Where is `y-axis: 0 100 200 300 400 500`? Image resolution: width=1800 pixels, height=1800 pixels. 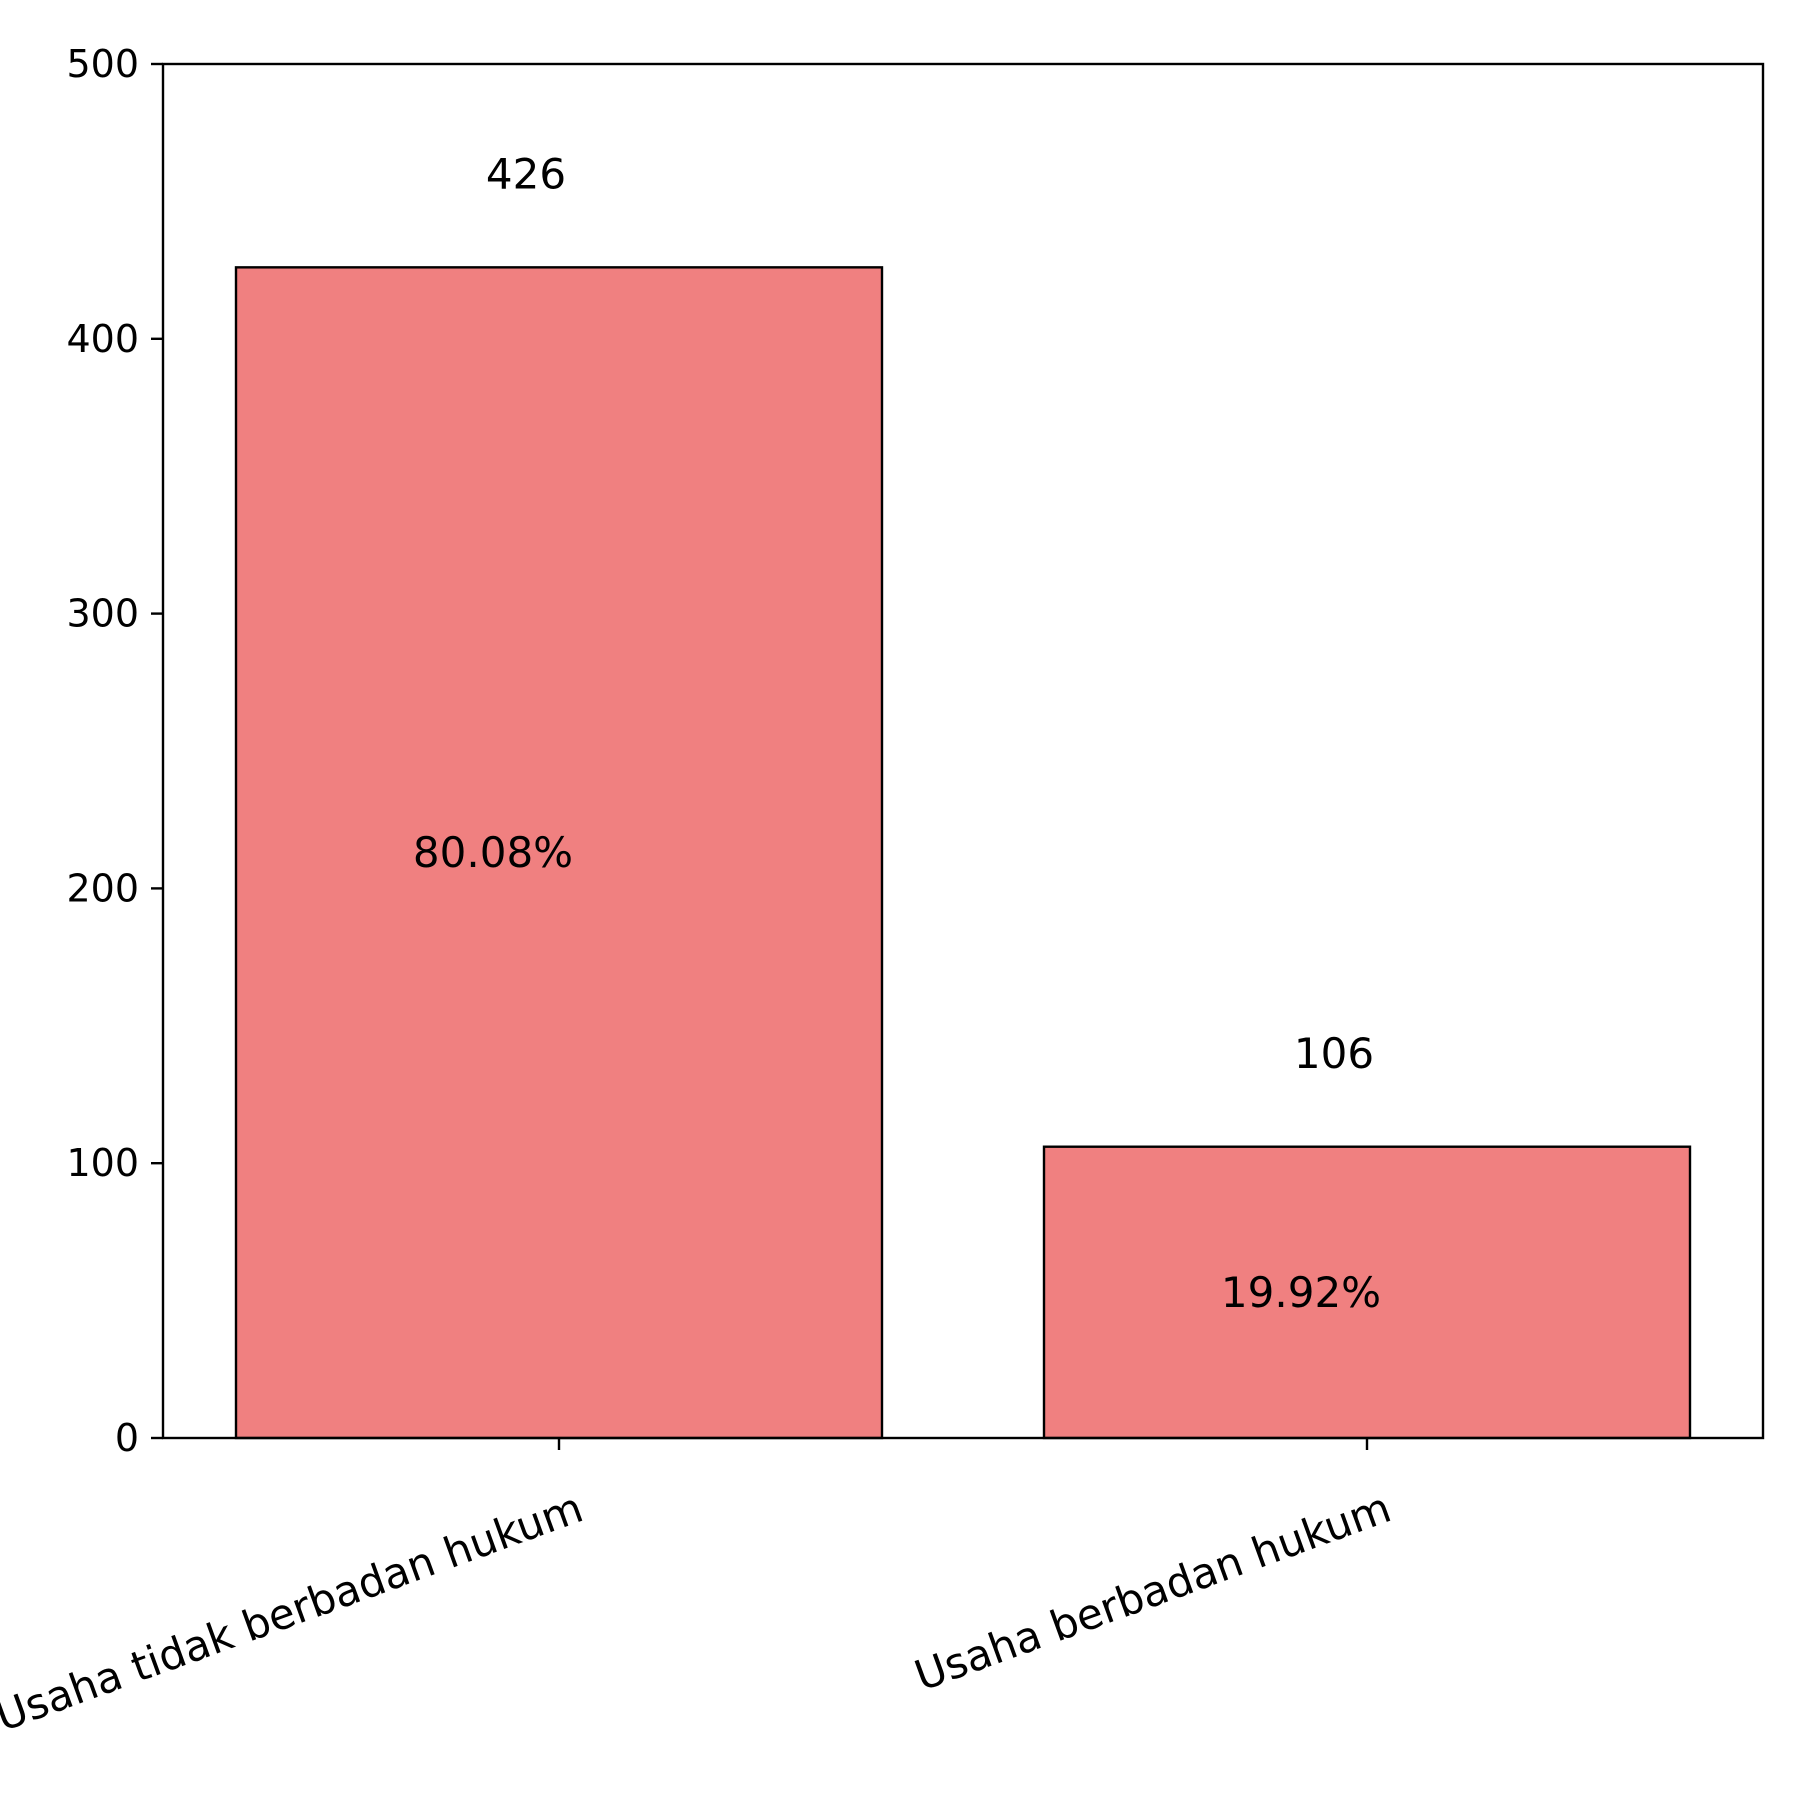
y-axis: 0 100 200 300 400 500 is located at coordinates (114, 751).